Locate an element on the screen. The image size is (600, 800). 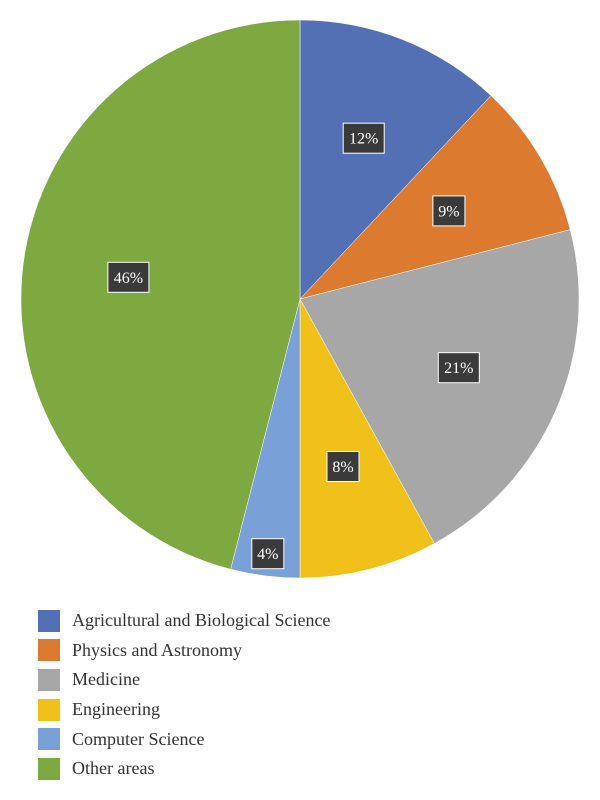
data-label-group: 9% is located at coordinates (449, 211).